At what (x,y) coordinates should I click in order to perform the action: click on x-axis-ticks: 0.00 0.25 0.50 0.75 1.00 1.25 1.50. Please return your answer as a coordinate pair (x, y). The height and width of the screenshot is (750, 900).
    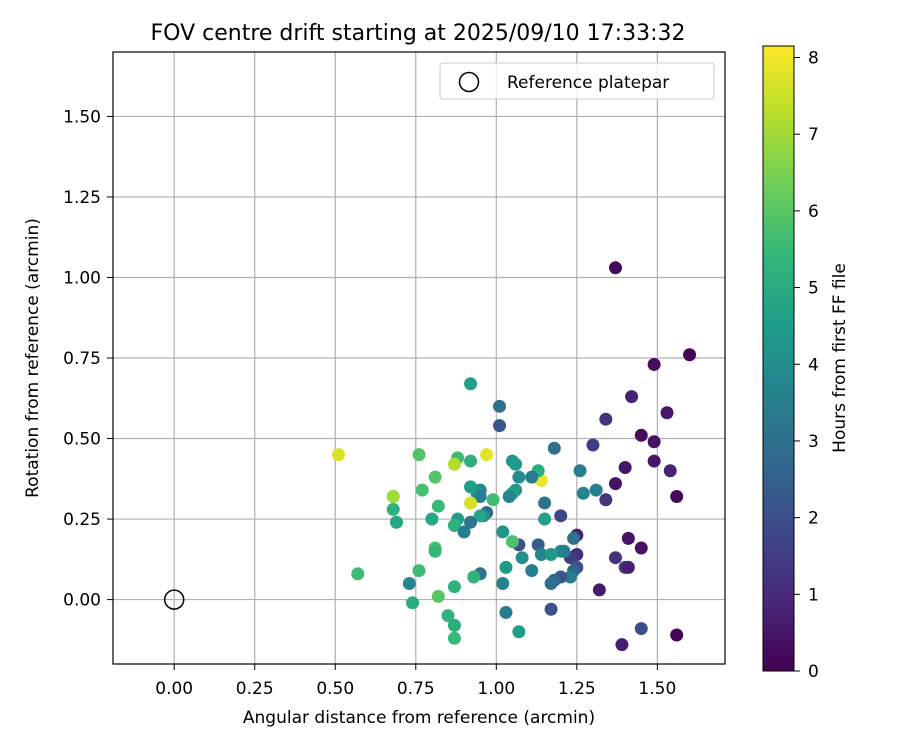
    Looking at the image, I should click on (415, 681).